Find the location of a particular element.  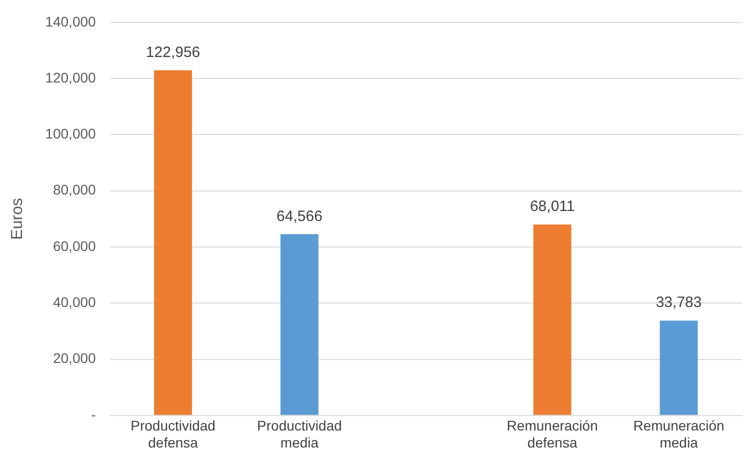

y-axis-title: Euros is located at coordinates (17, 219).